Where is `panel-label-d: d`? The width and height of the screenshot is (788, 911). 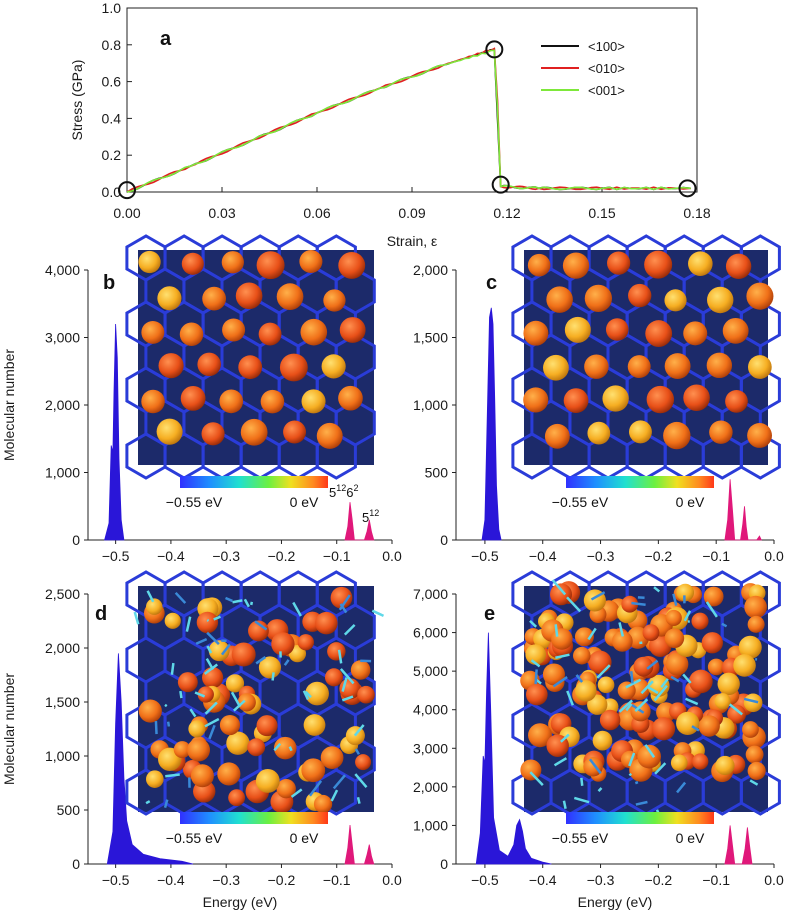 panel-label-d: d is located at coordinates (101, 614).